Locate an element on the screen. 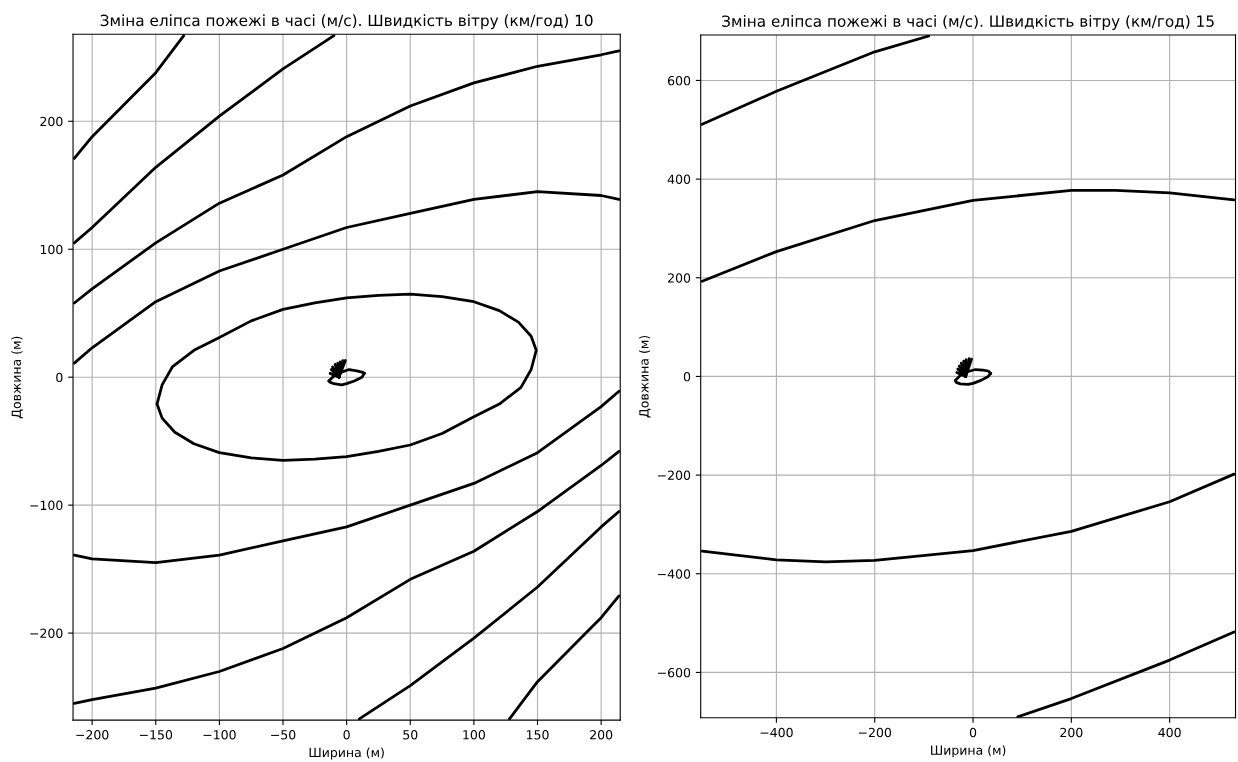  chart-title: Зміна еліпса пожежі в часі (м/с). Швидкість вітру (км/год) 10 is located at coordinates (346, 22).